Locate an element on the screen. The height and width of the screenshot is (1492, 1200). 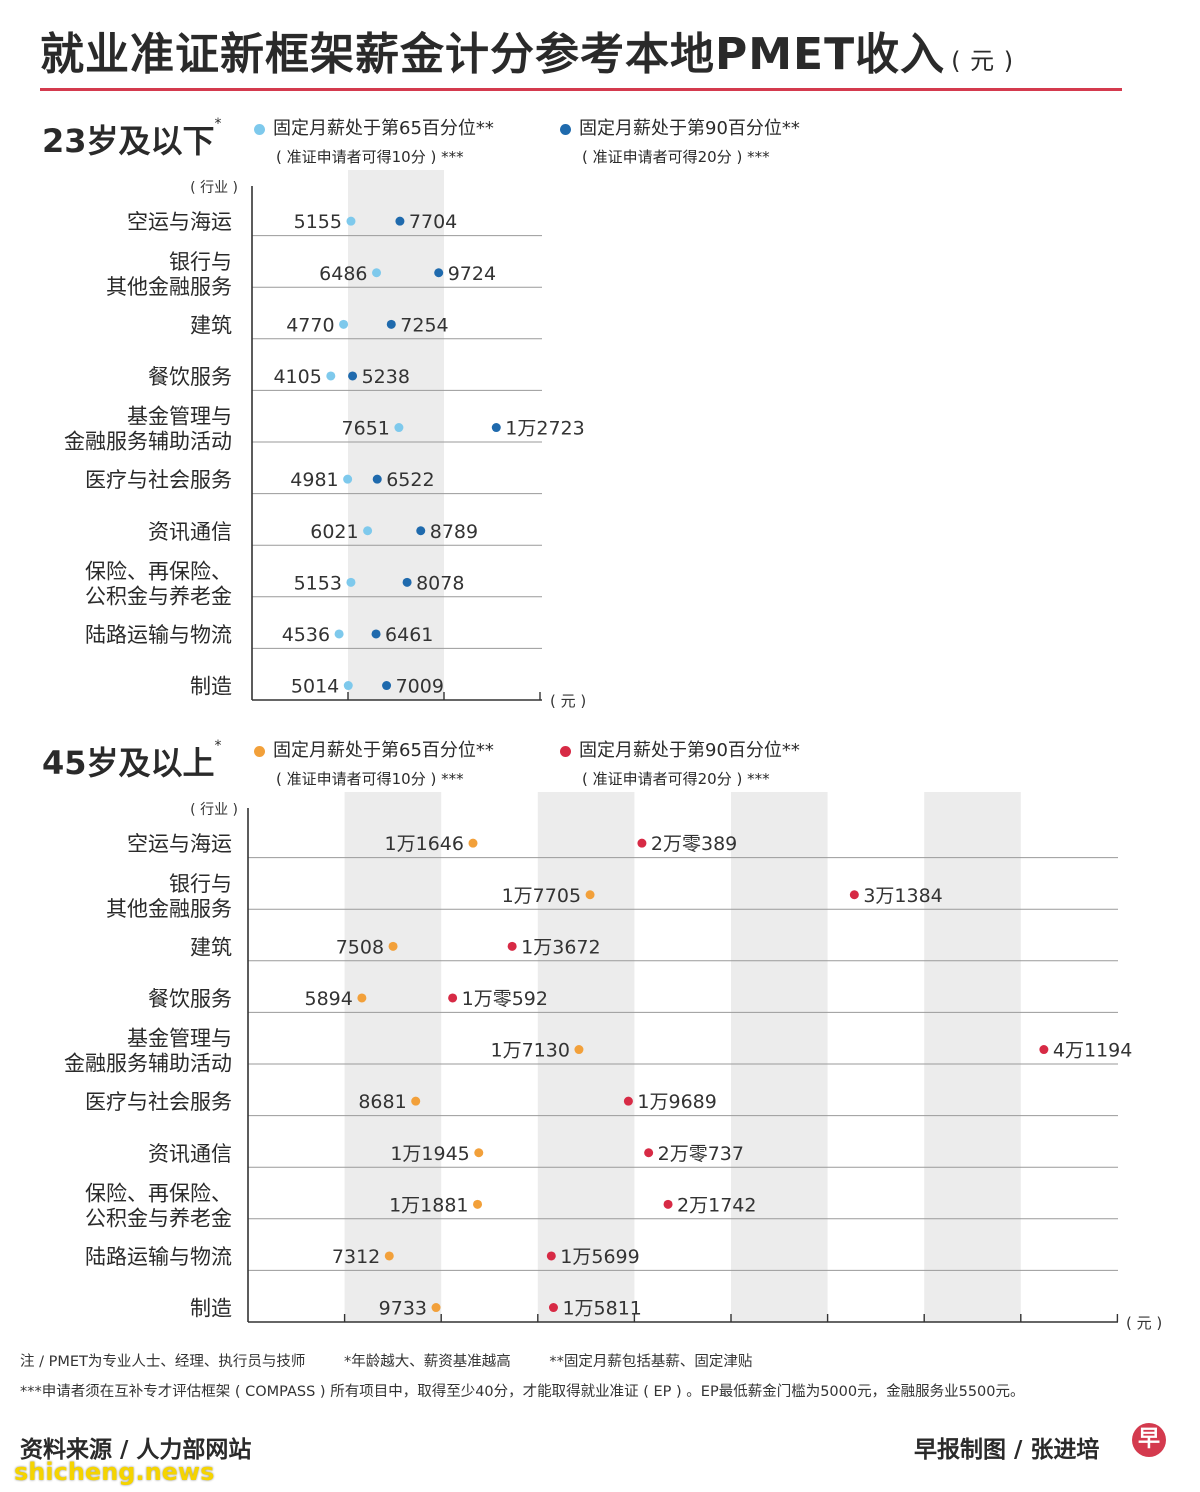
value-label-p90: 2万1742 is located at coordinates (716, 1205).